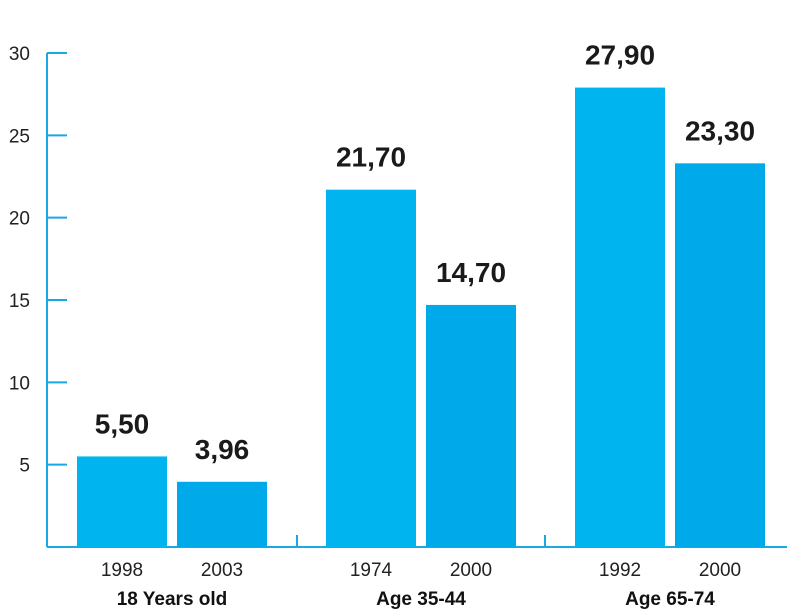  Describe the element at coordinates (19, 219) in the screenshot. I see `y-tick-label: 20` at that location.